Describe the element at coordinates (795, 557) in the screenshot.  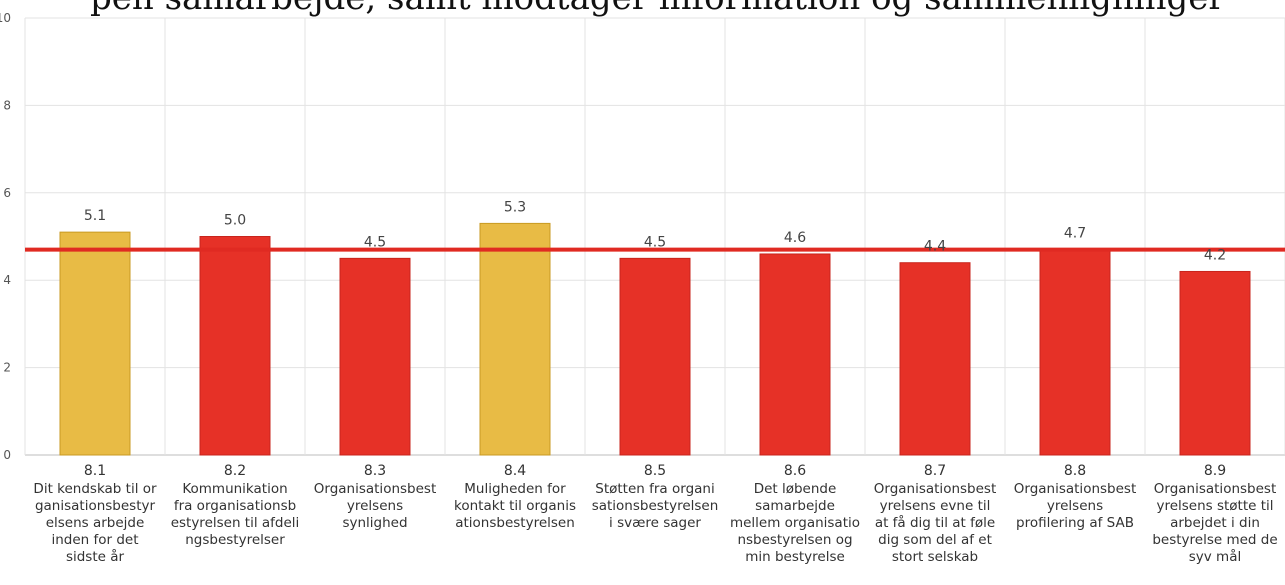
I see `category-label-line: min bestyrelse` at that location.